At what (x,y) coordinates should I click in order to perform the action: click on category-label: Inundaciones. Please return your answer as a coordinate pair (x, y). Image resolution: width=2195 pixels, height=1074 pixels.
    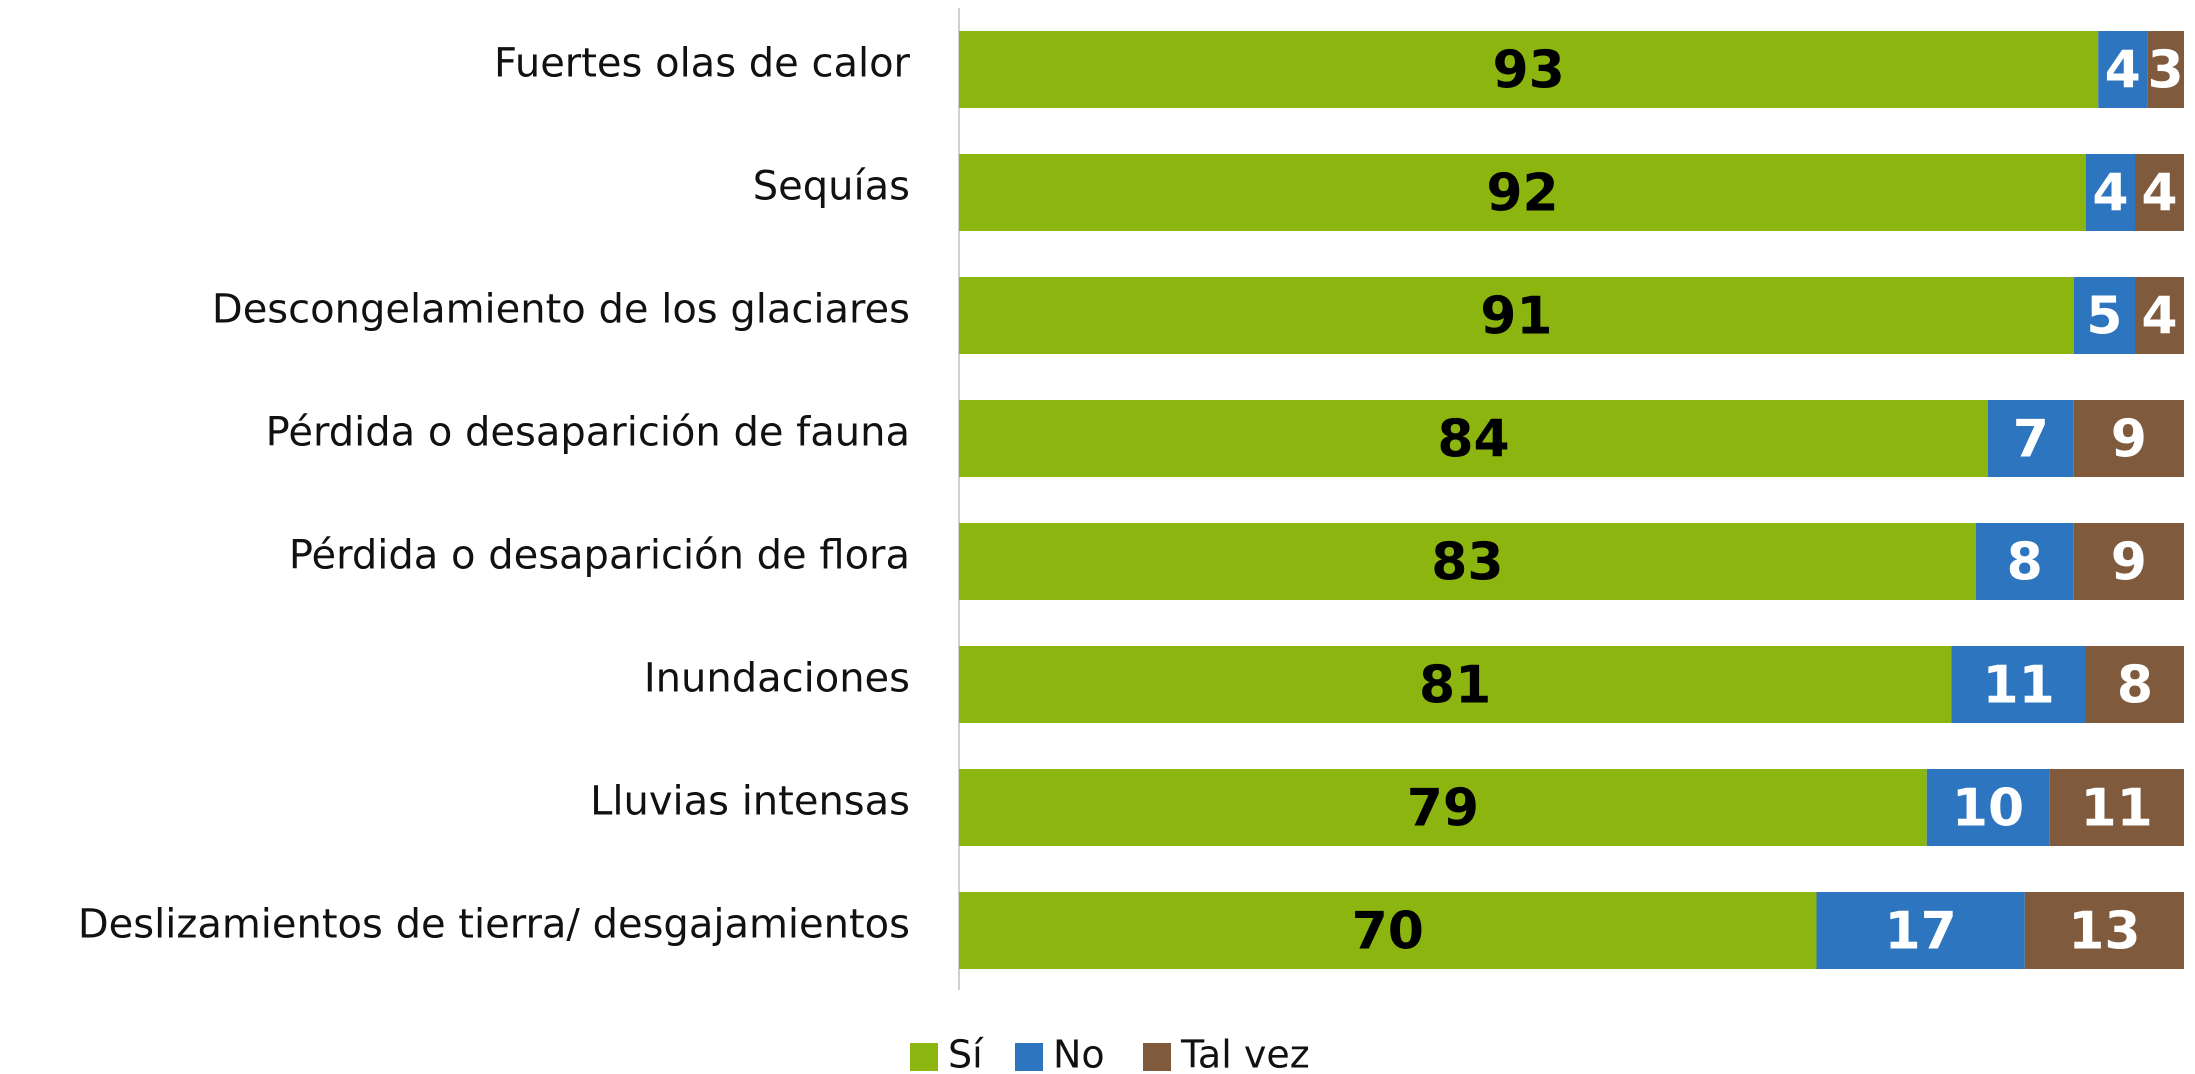
    Looking at the image, I should click on (777, 679).